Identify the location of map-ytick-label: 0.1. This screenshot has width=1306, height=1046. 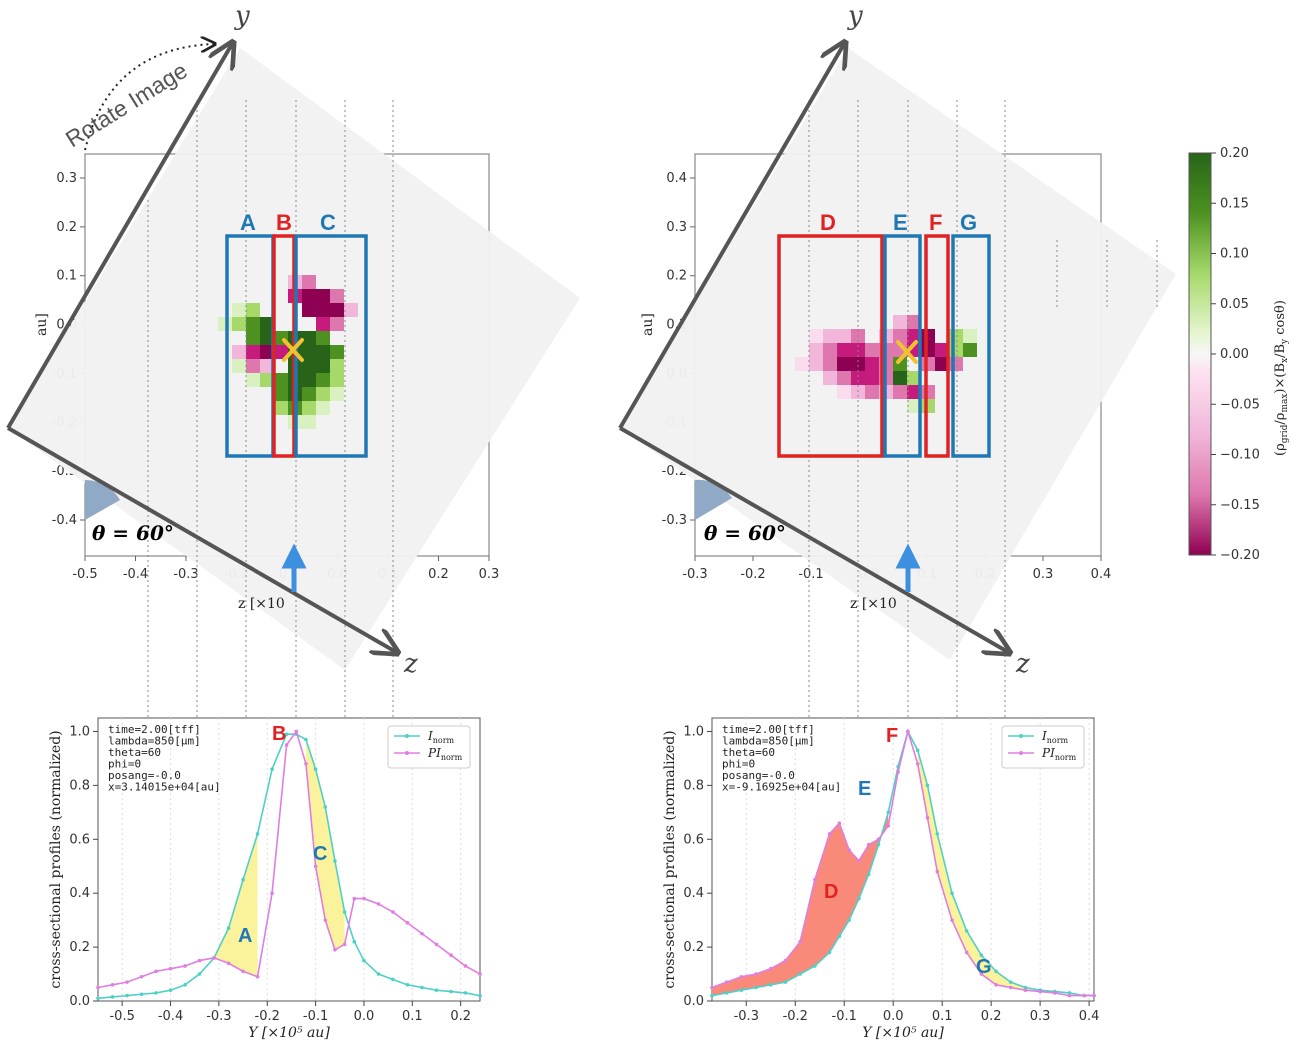
(66, 276).